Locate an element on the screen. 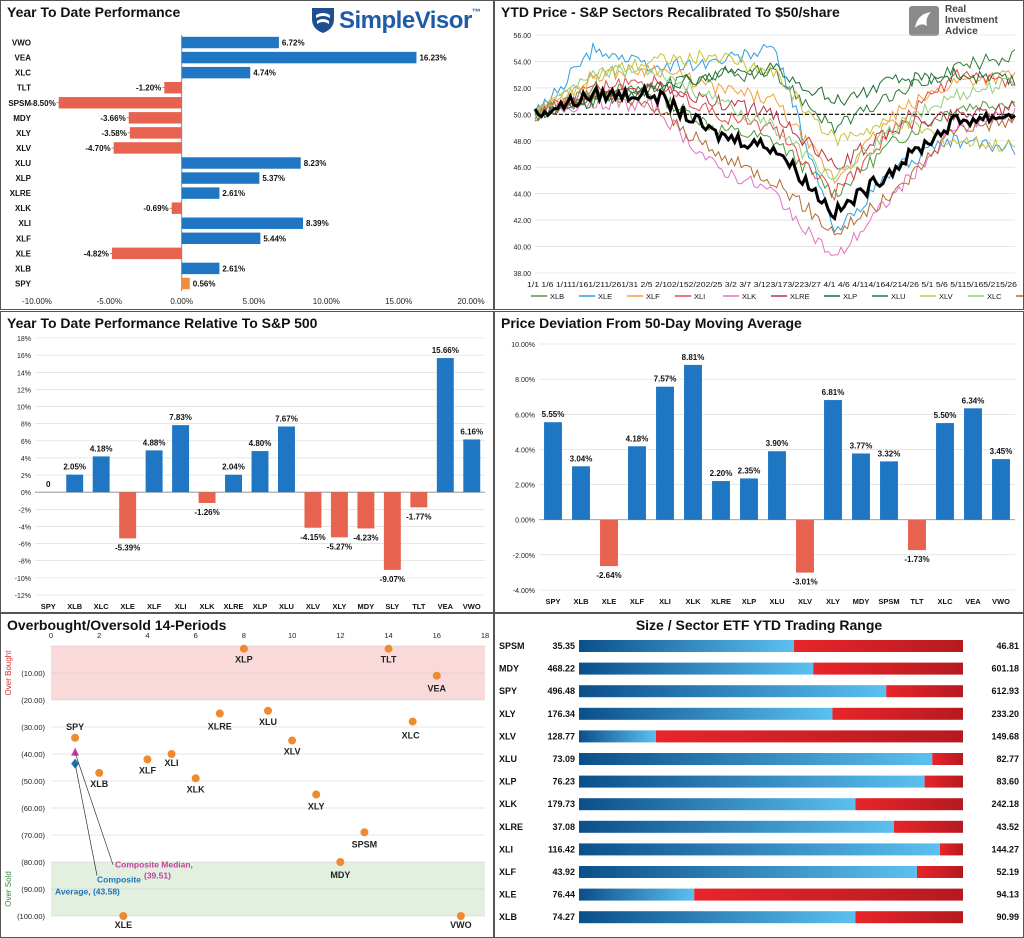 The image size is (1024, 938). data-label: -3.01% is located at coordinates (804, 582).